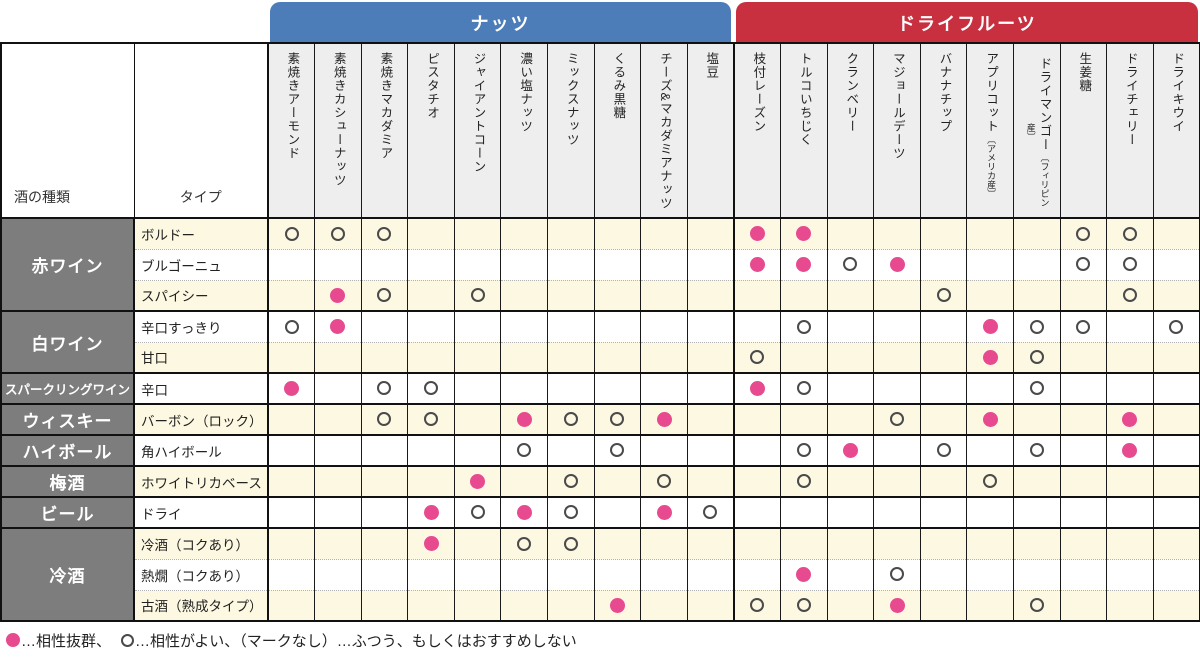 Image resolution: width=1200 pixels, height=659 pixels. I want to click on column-header-14: マジョールデーツ, so click(897, 131).